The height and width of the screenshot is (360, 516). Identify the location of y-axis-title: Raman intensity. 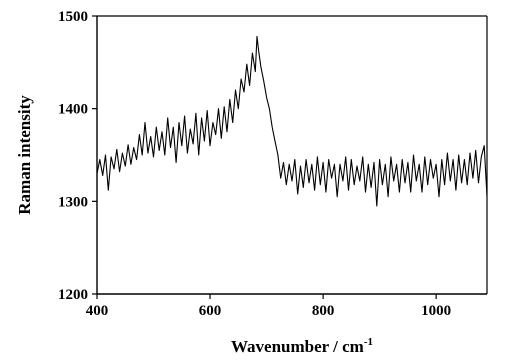
(24, 155).